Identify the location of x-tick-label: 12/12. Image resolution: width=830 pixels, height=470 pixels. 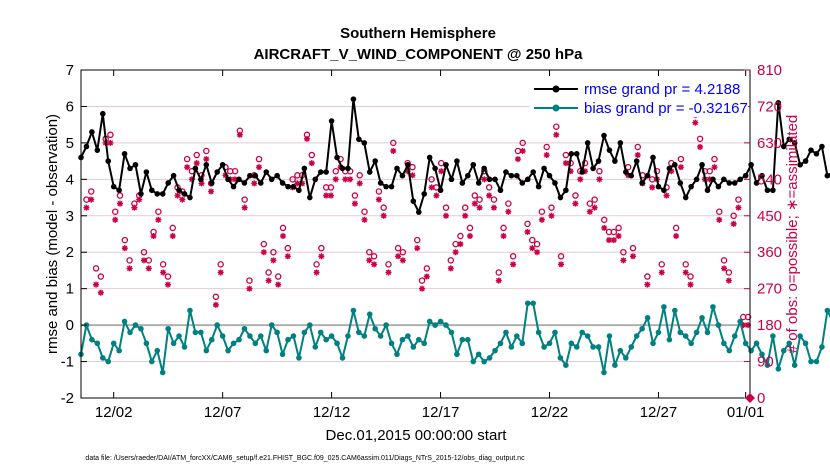
(332, 412).